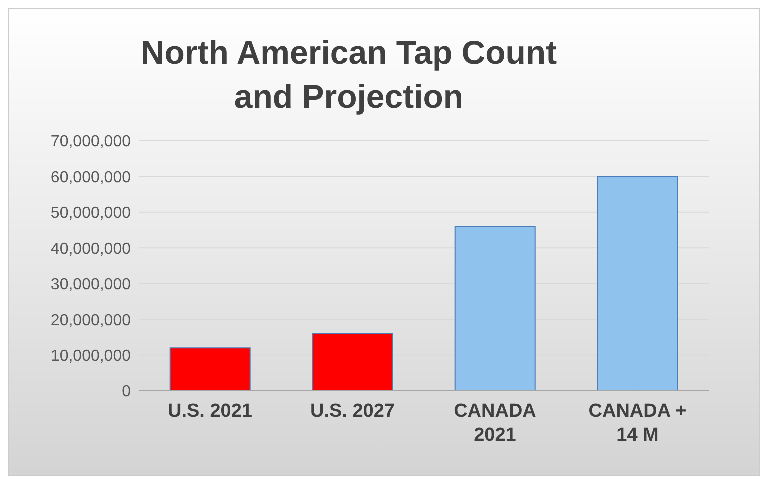 The width and height of the screenshot is (766, 482). Describe the element at coordinates (91, 177) in the screenshot. I see `y-tick-label: 60,000,000` at that location.